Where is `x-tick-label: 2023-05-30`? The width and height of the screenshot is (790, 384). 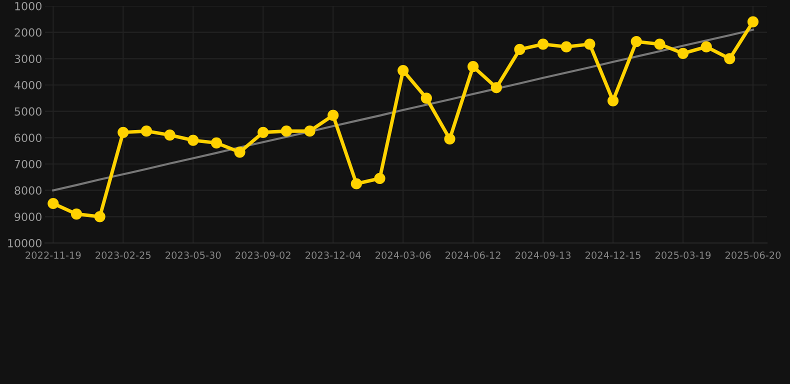 x-tick-label: 2023-05-30 is located at coordinates (193, 255).